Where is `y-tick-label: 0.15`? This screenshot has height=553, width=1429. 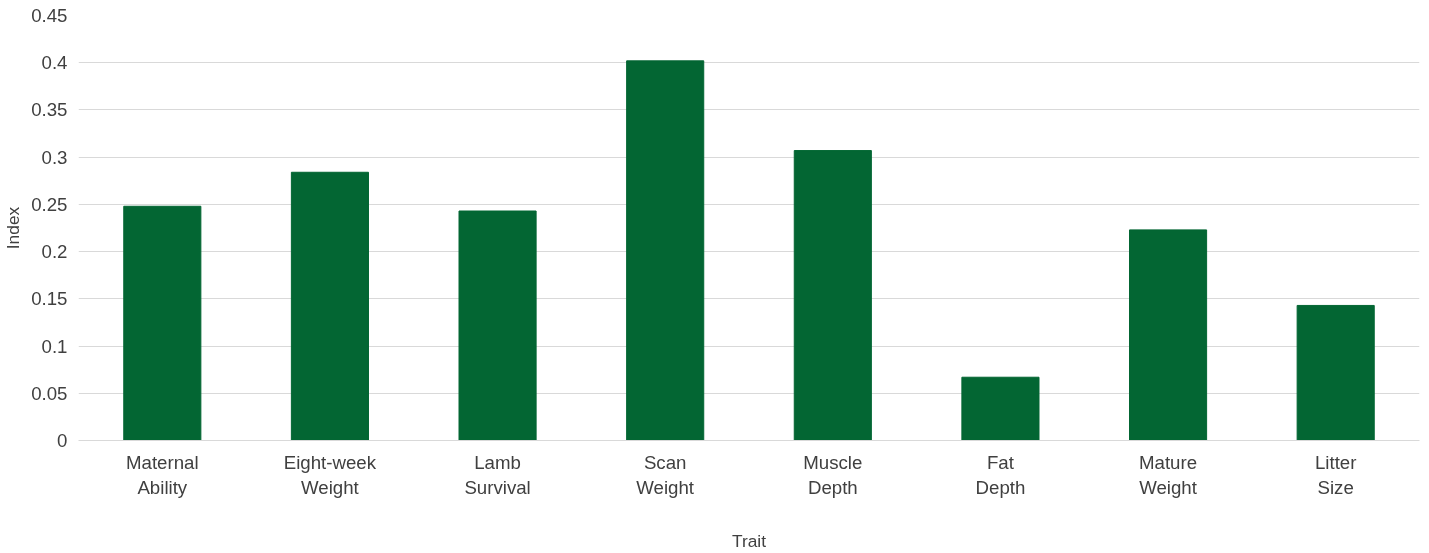
y-tick-label: 0.15 is located at coordinates (49, 299).